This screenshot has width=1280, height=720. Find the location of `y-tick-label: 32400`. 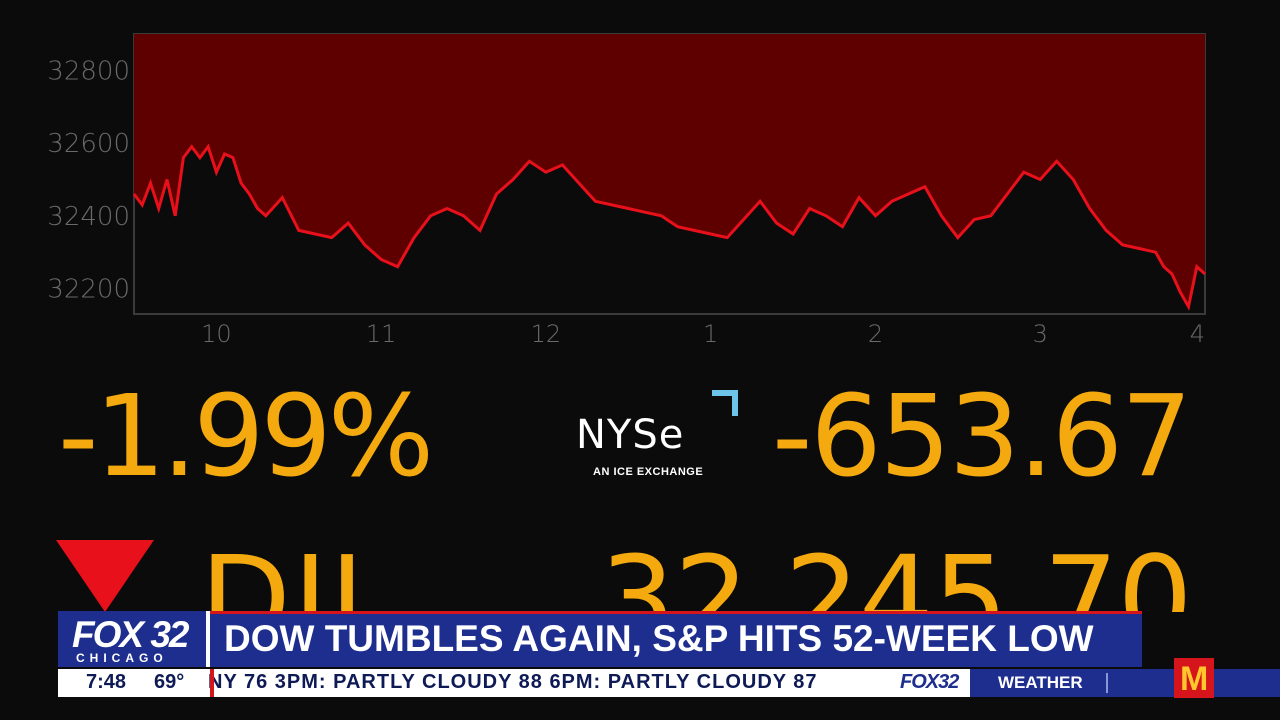

y-tick-label: 32400 is located at coordinates (88, 217).